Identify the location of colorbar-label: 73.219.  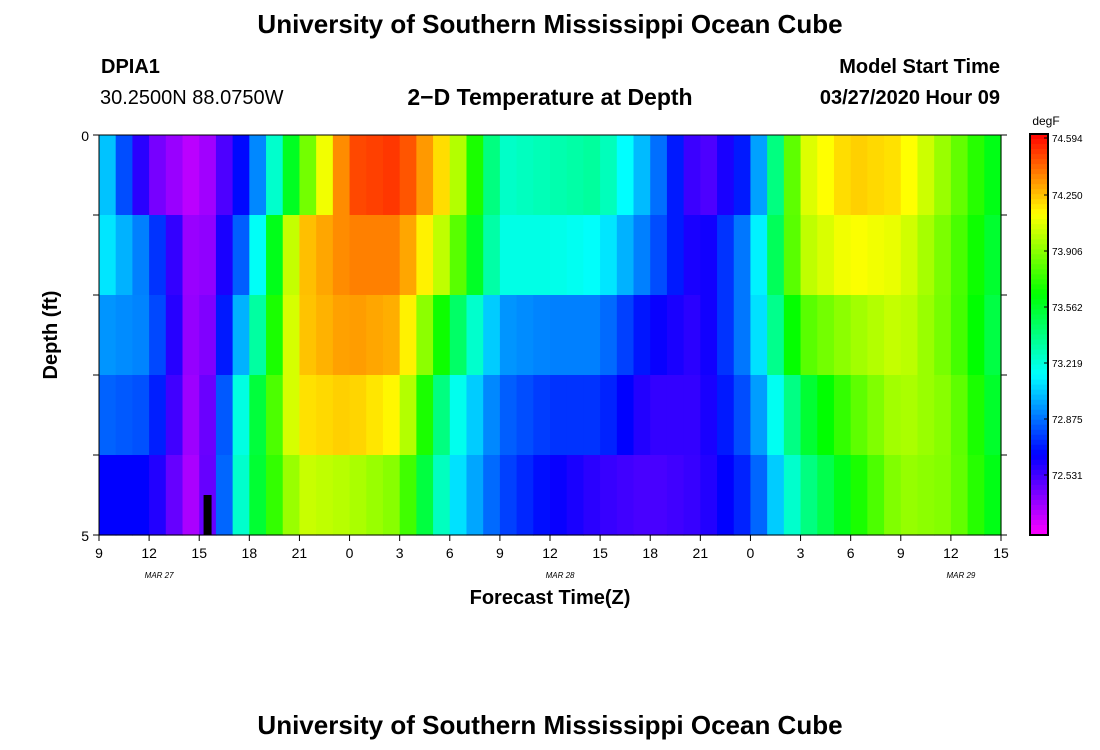
(1067, 364).